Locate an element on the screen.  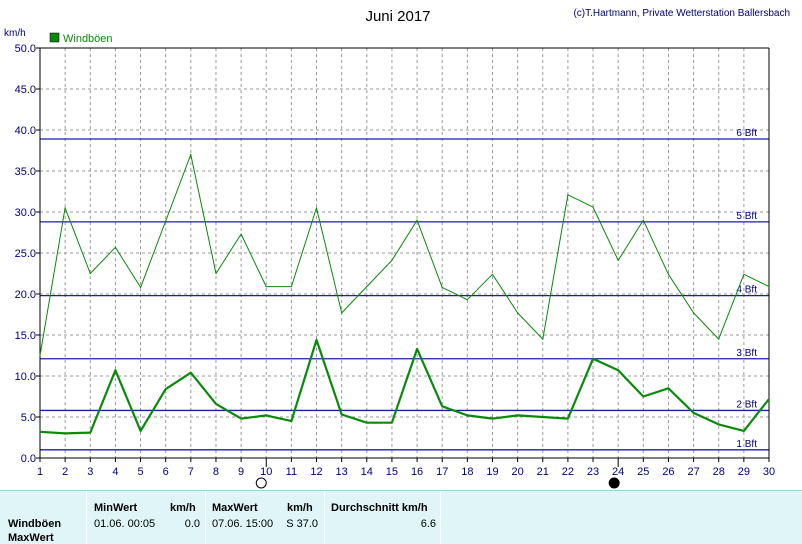
x-tick-label: 7 is located at coordinates (191, 472).